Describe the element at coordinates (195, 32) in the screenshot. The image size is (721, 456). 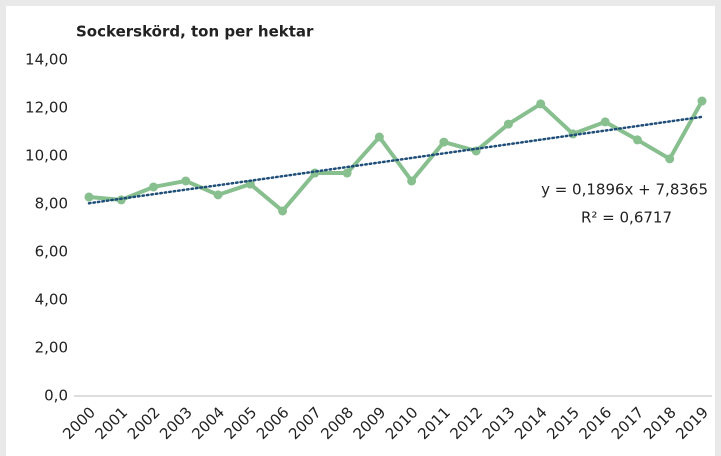
I see `chart-title: Sockerskörd, ton per hektar` at that location.